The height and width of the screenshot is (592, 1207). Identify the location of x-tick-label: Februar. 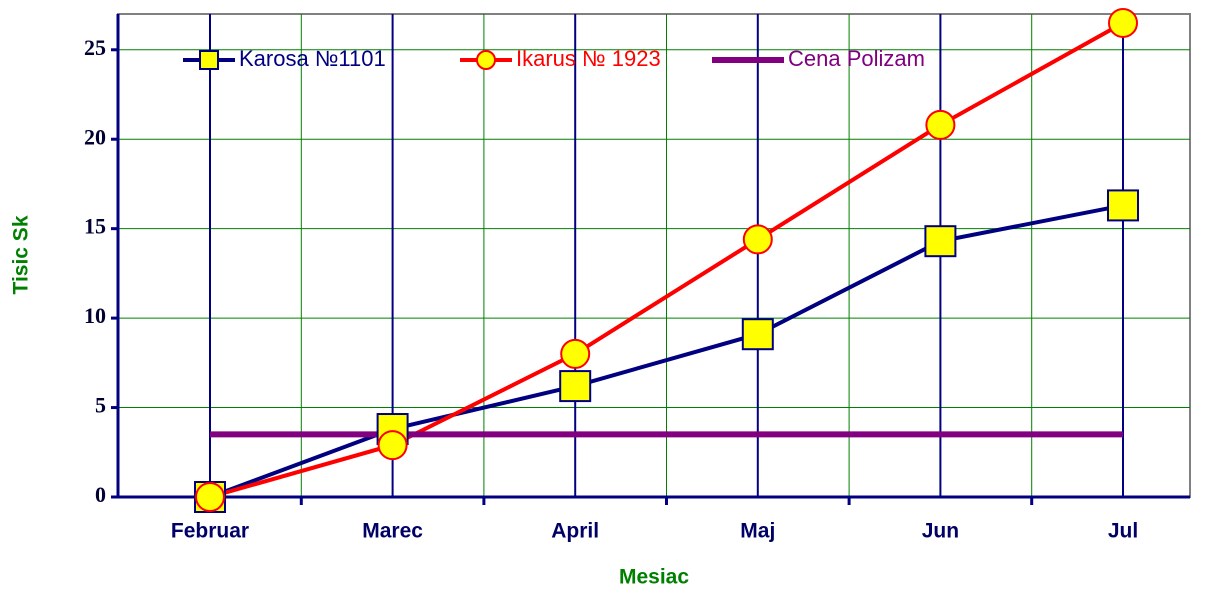
(210, 531).